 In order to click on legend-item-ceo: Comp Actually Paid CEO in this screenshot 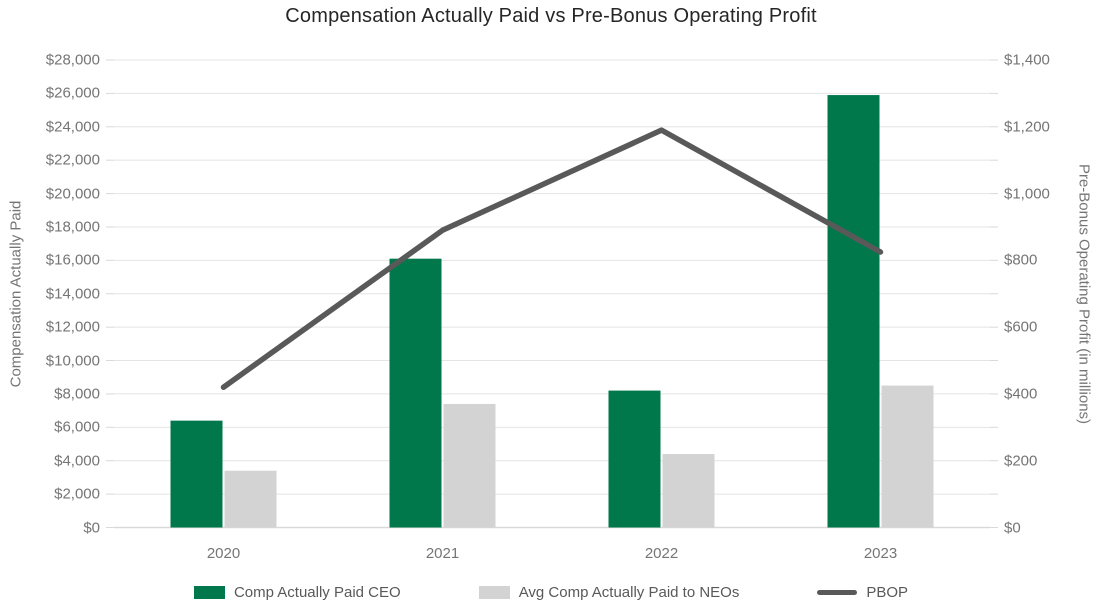, I will do `click(297, 592)`.